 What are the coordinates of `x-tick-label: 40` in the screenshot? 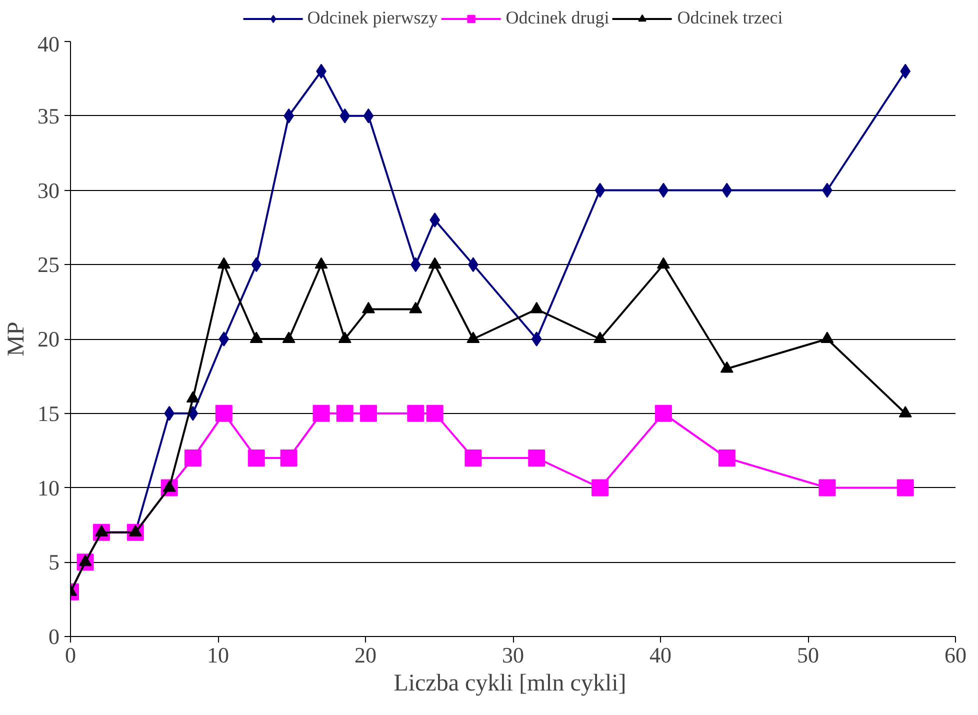 It's located at (661, 655).